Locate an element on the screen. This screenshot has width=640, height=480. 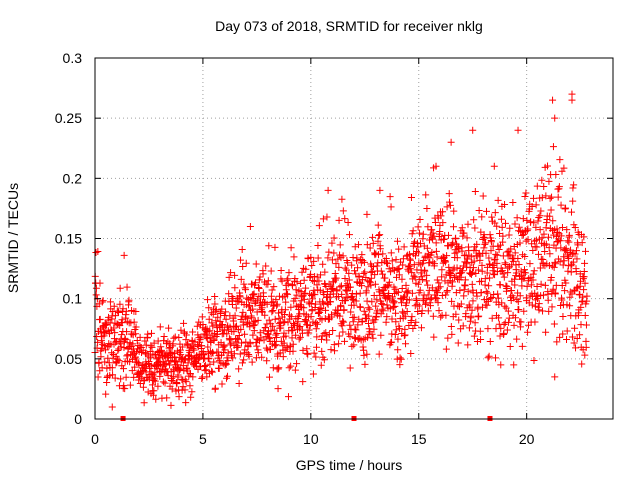
y-axis-label: SRMTID / TECUs is located at coordinates (13, 238).